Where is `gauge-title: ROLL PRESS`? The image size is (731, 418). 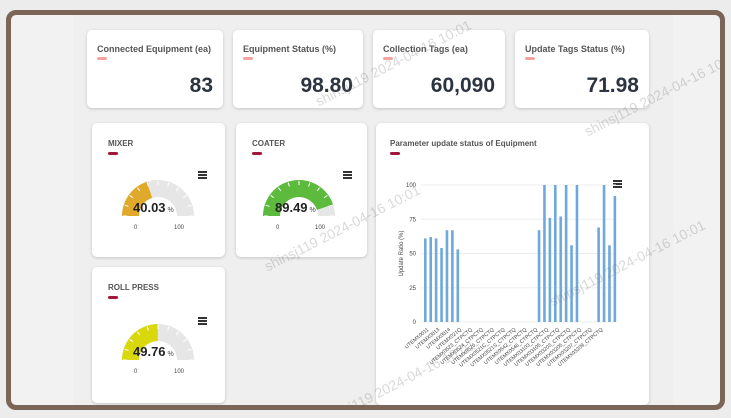 gauge-title: ROLL PRESS is located at coordinates (133, 287).